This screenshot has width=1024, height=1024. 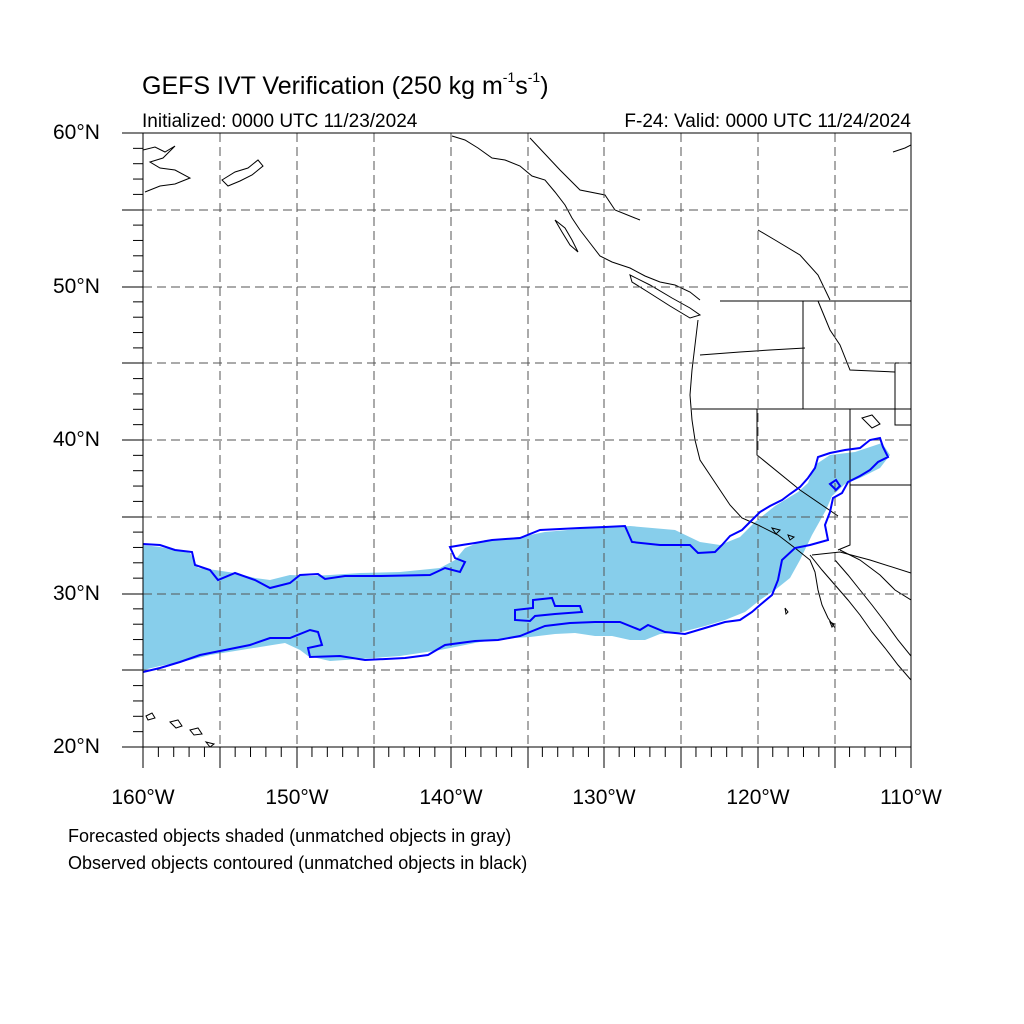 What do you see at coordinates (345, 84) in the screenshot?
I see `map-title: GEFS IVT Verification (250 kg m-1s-1)` at bounding box center [345, 84].